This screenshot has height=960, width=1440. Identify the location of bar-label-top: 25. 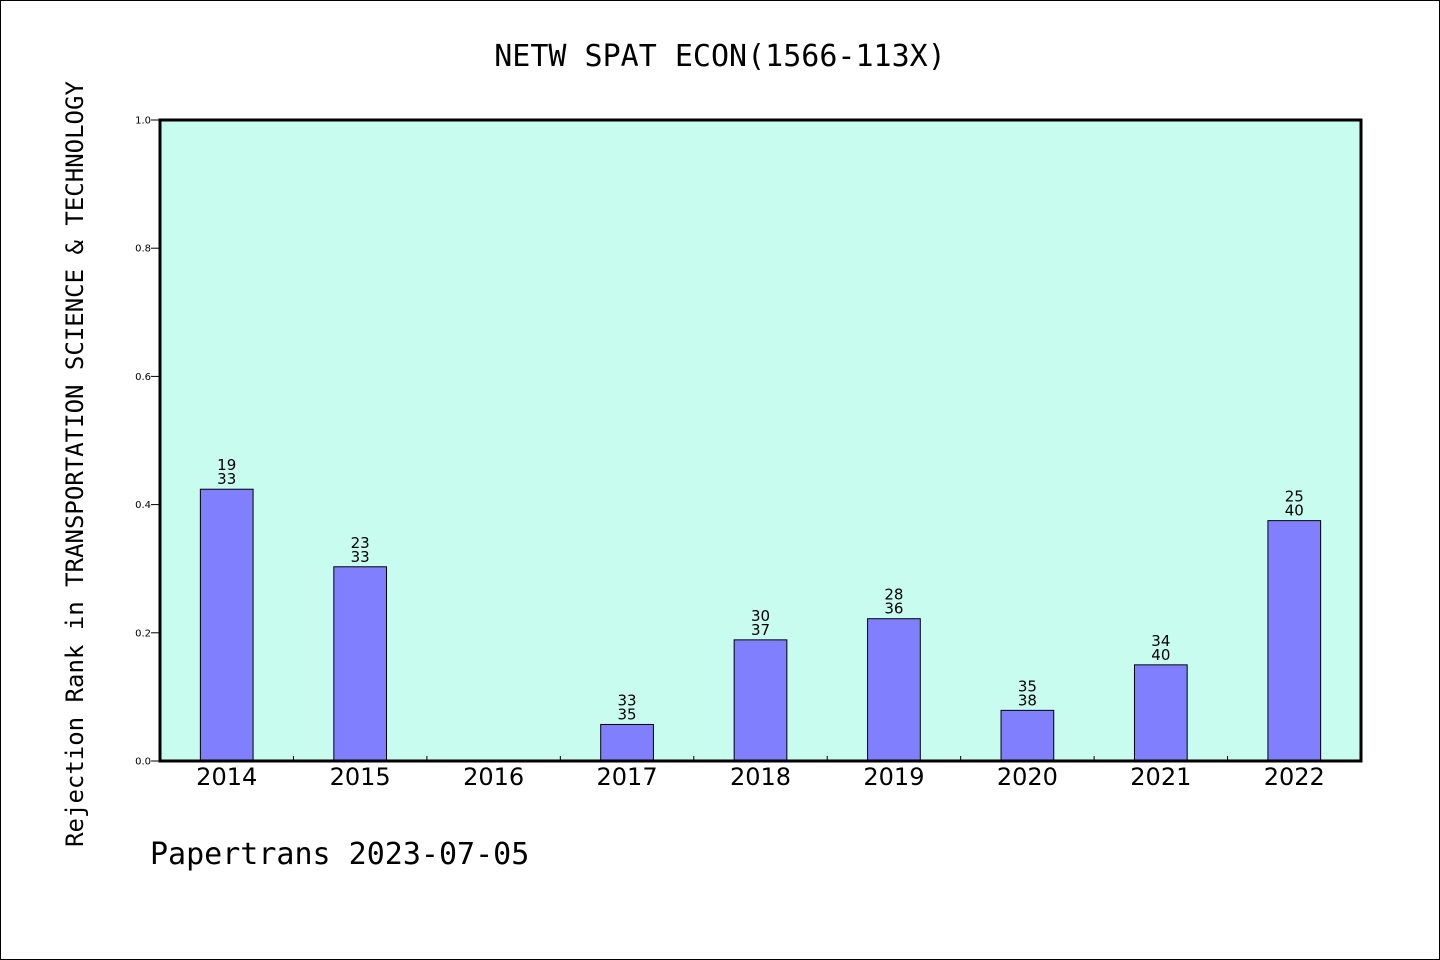
(1294, 497).